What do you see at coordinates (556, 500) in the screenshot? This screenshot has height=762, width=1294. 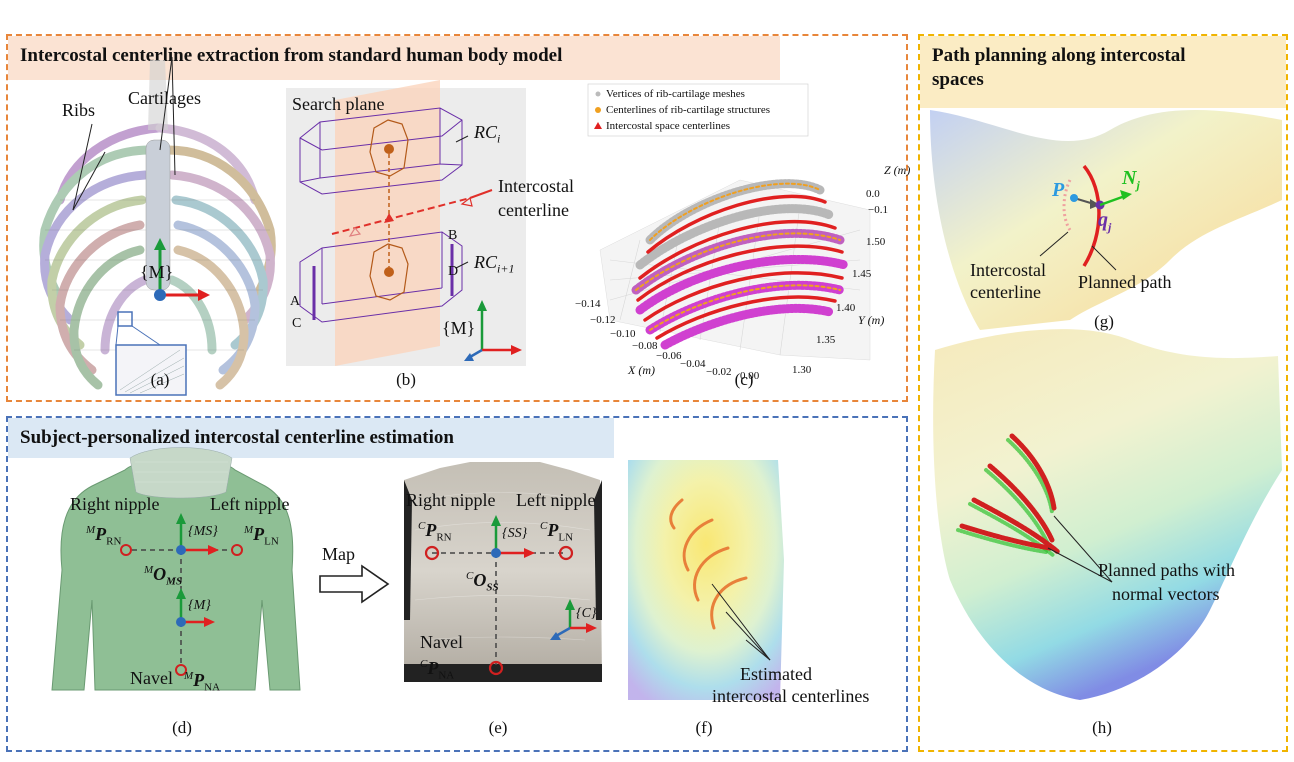 I see `panel-e-left-nipple: Left nipple` at bounding box center [556, 500].